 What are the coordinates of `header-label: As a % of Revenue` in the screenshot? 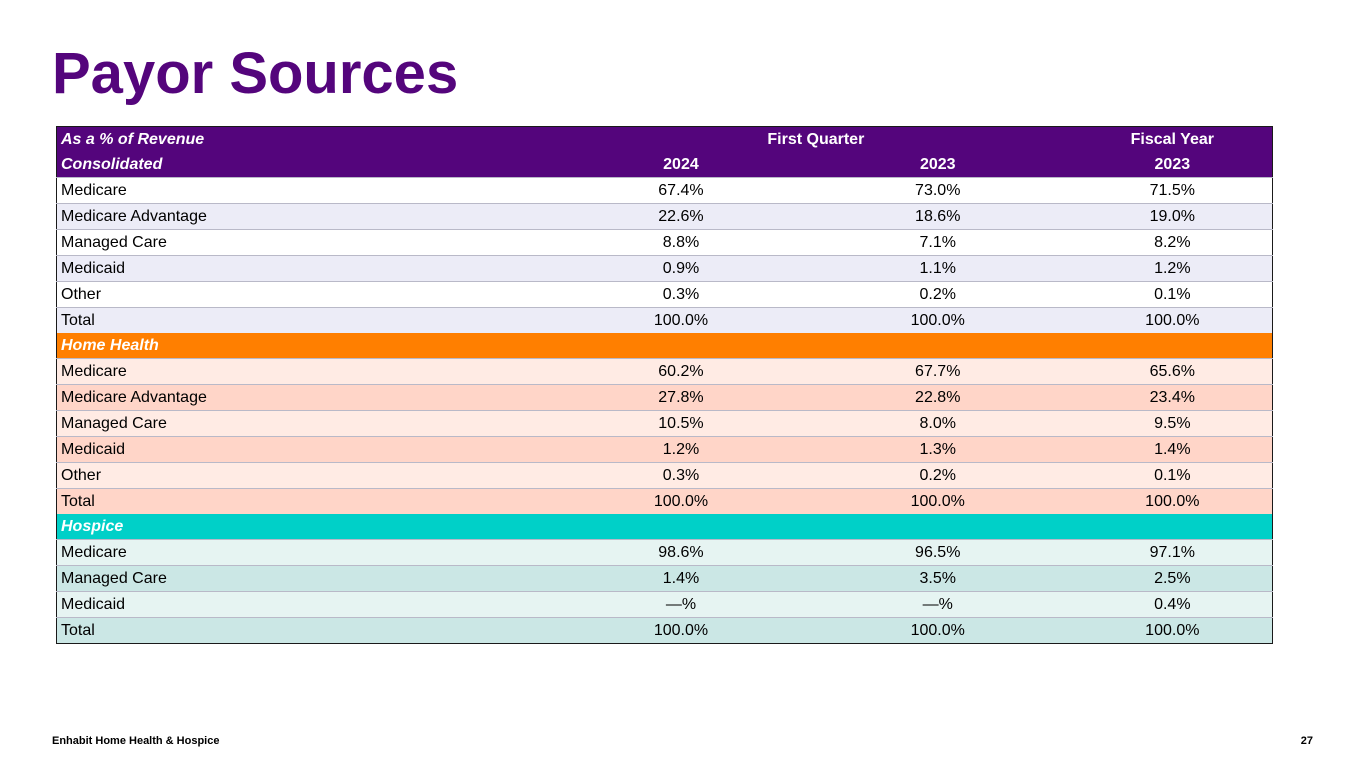 It's located at (308, 139).